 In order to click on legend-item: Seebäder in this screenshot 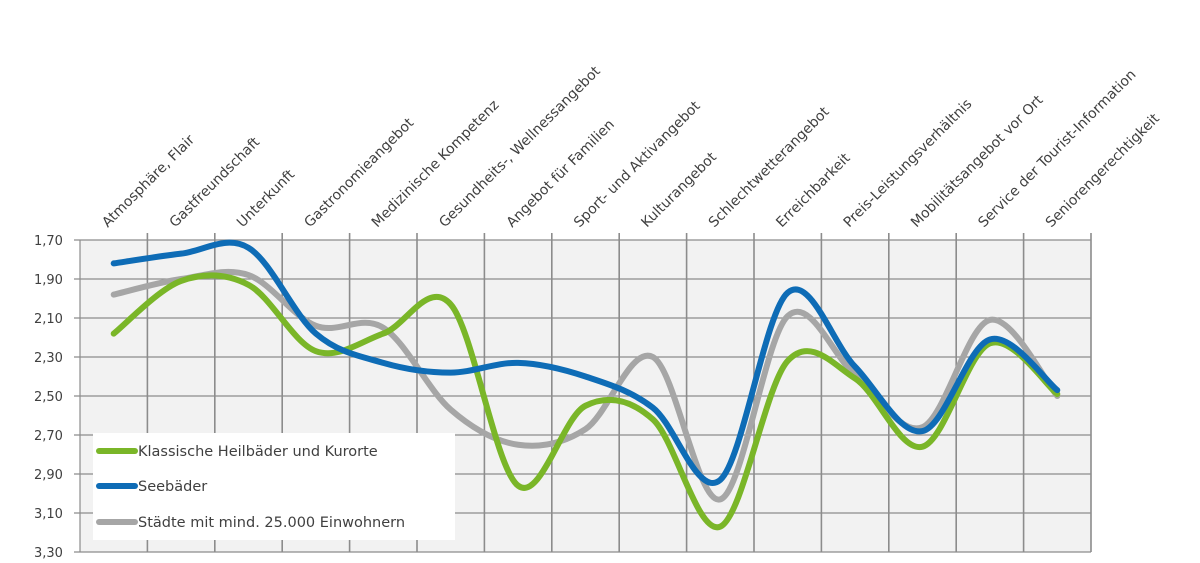, I will do `click(151, 487)`.